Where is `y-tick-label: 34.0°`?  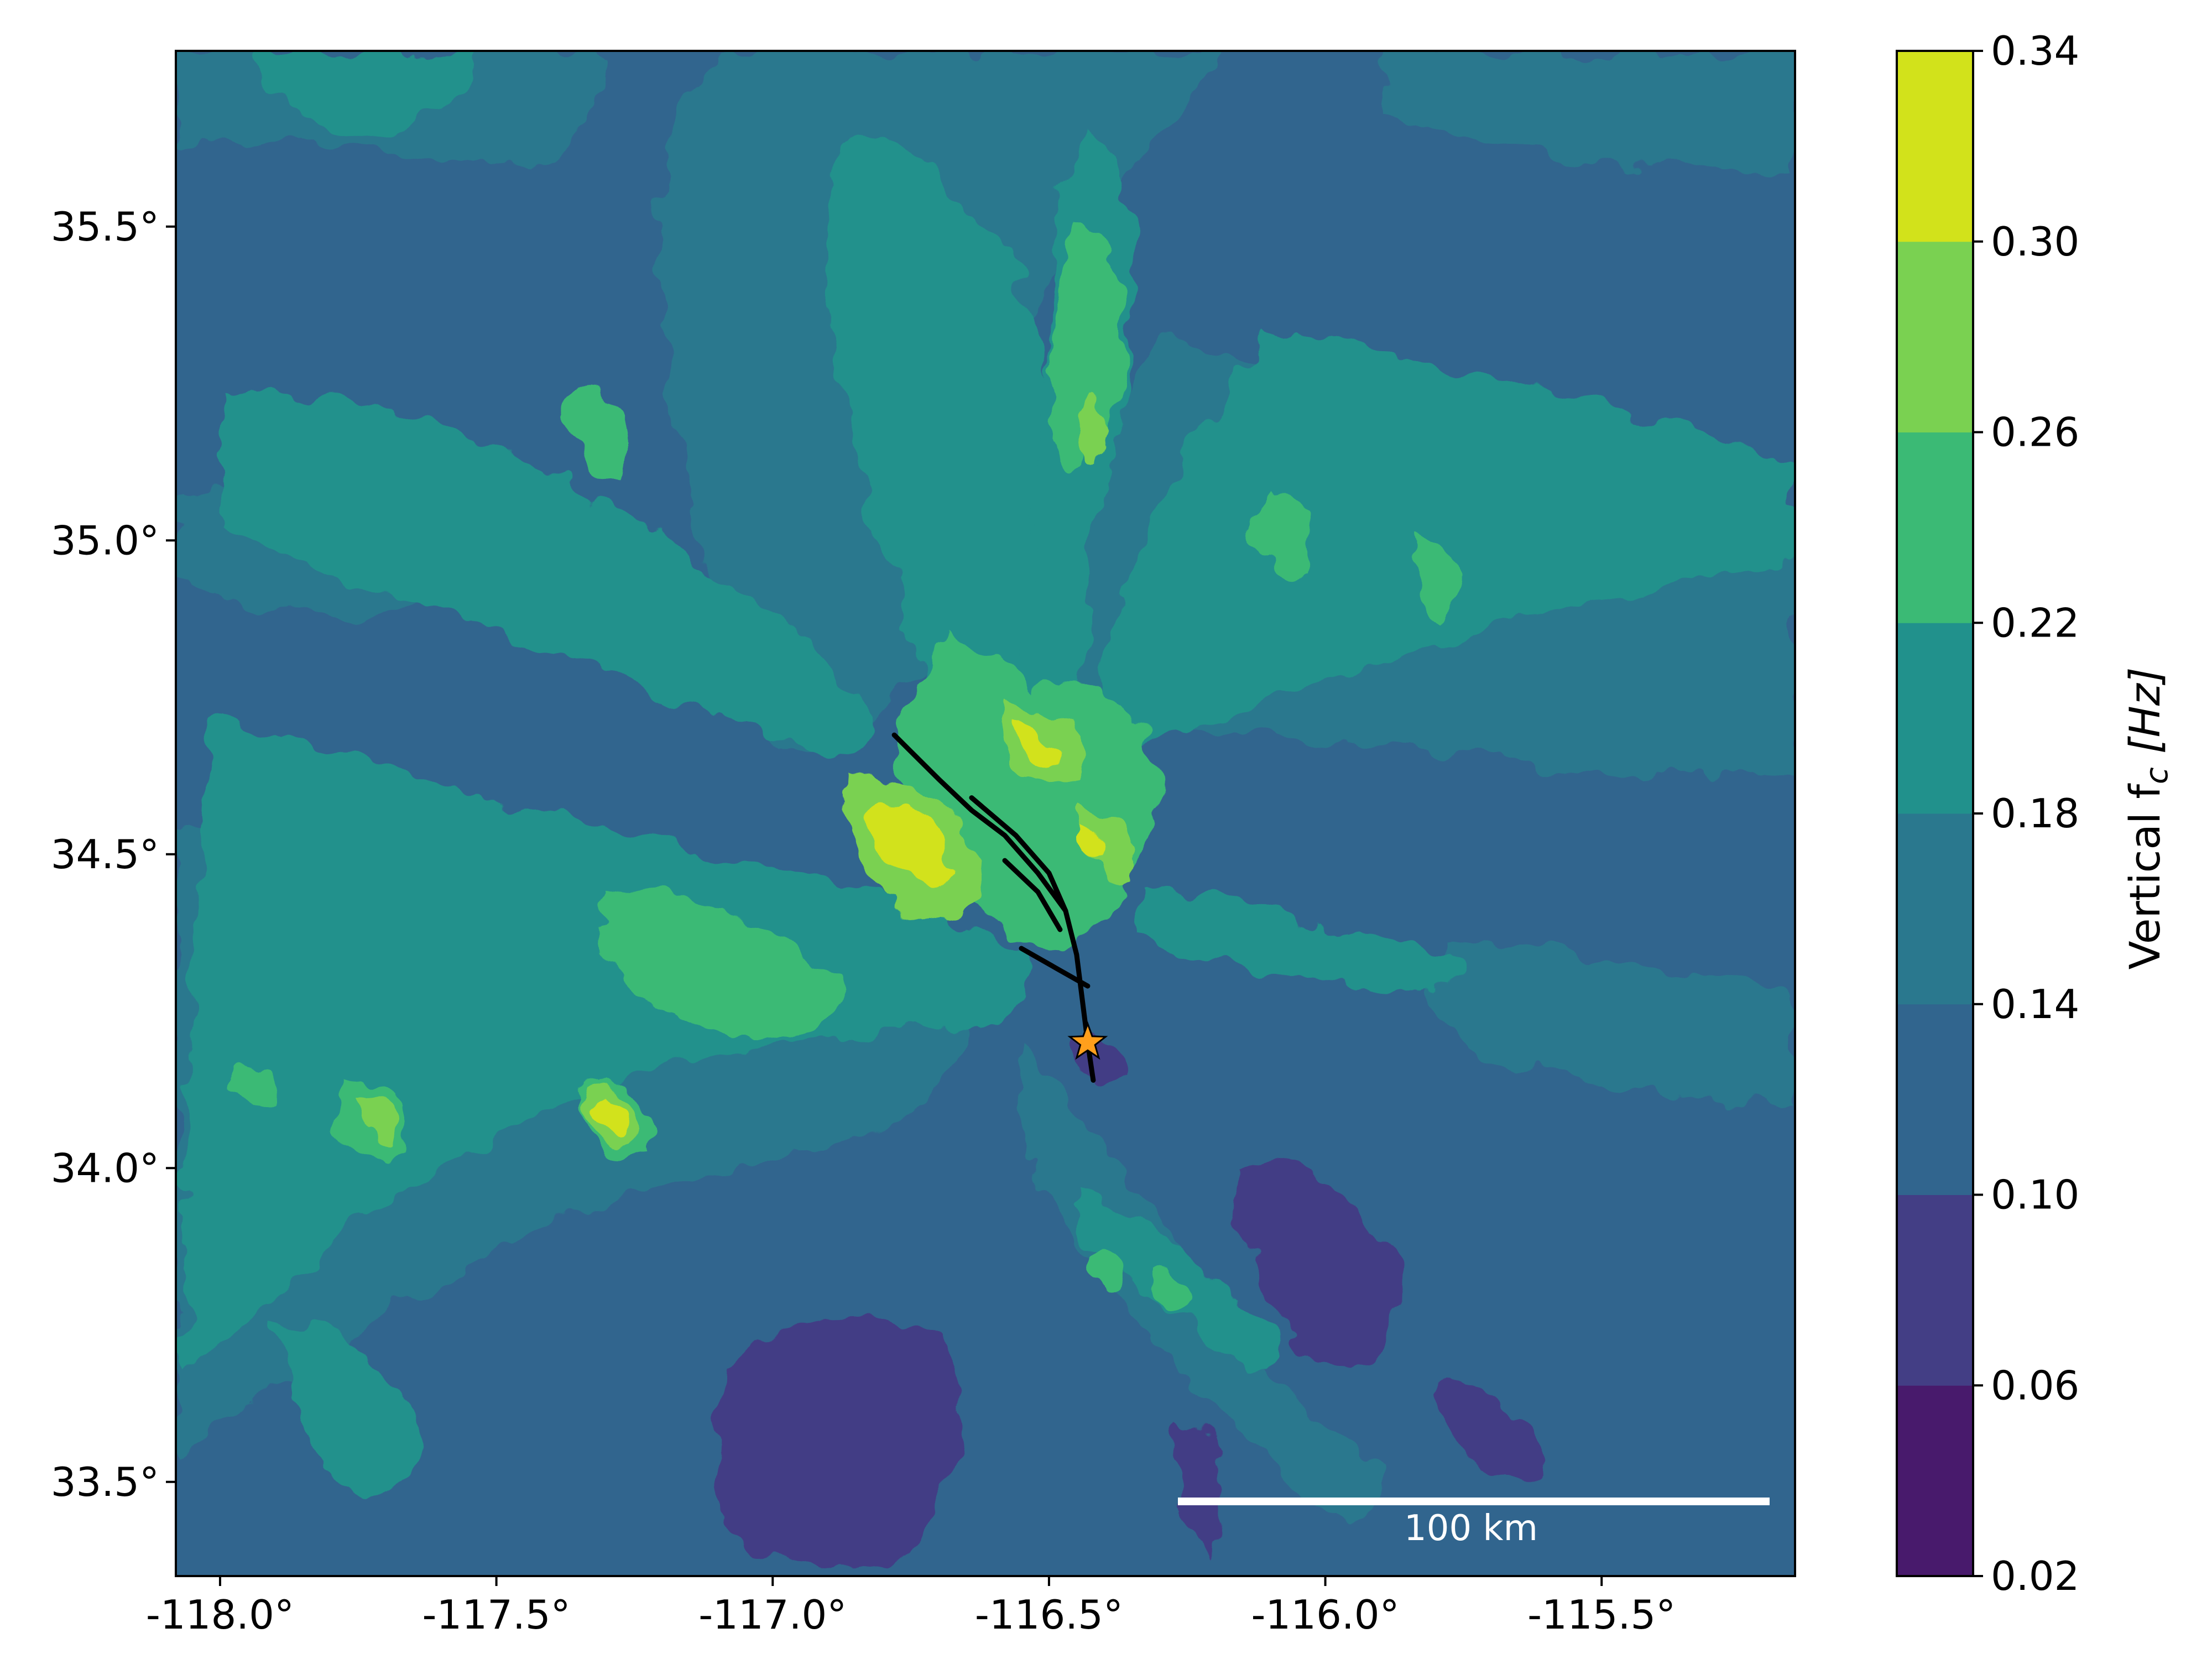
y-tick-label: 34.0° is located at coordinates (105, 1168).